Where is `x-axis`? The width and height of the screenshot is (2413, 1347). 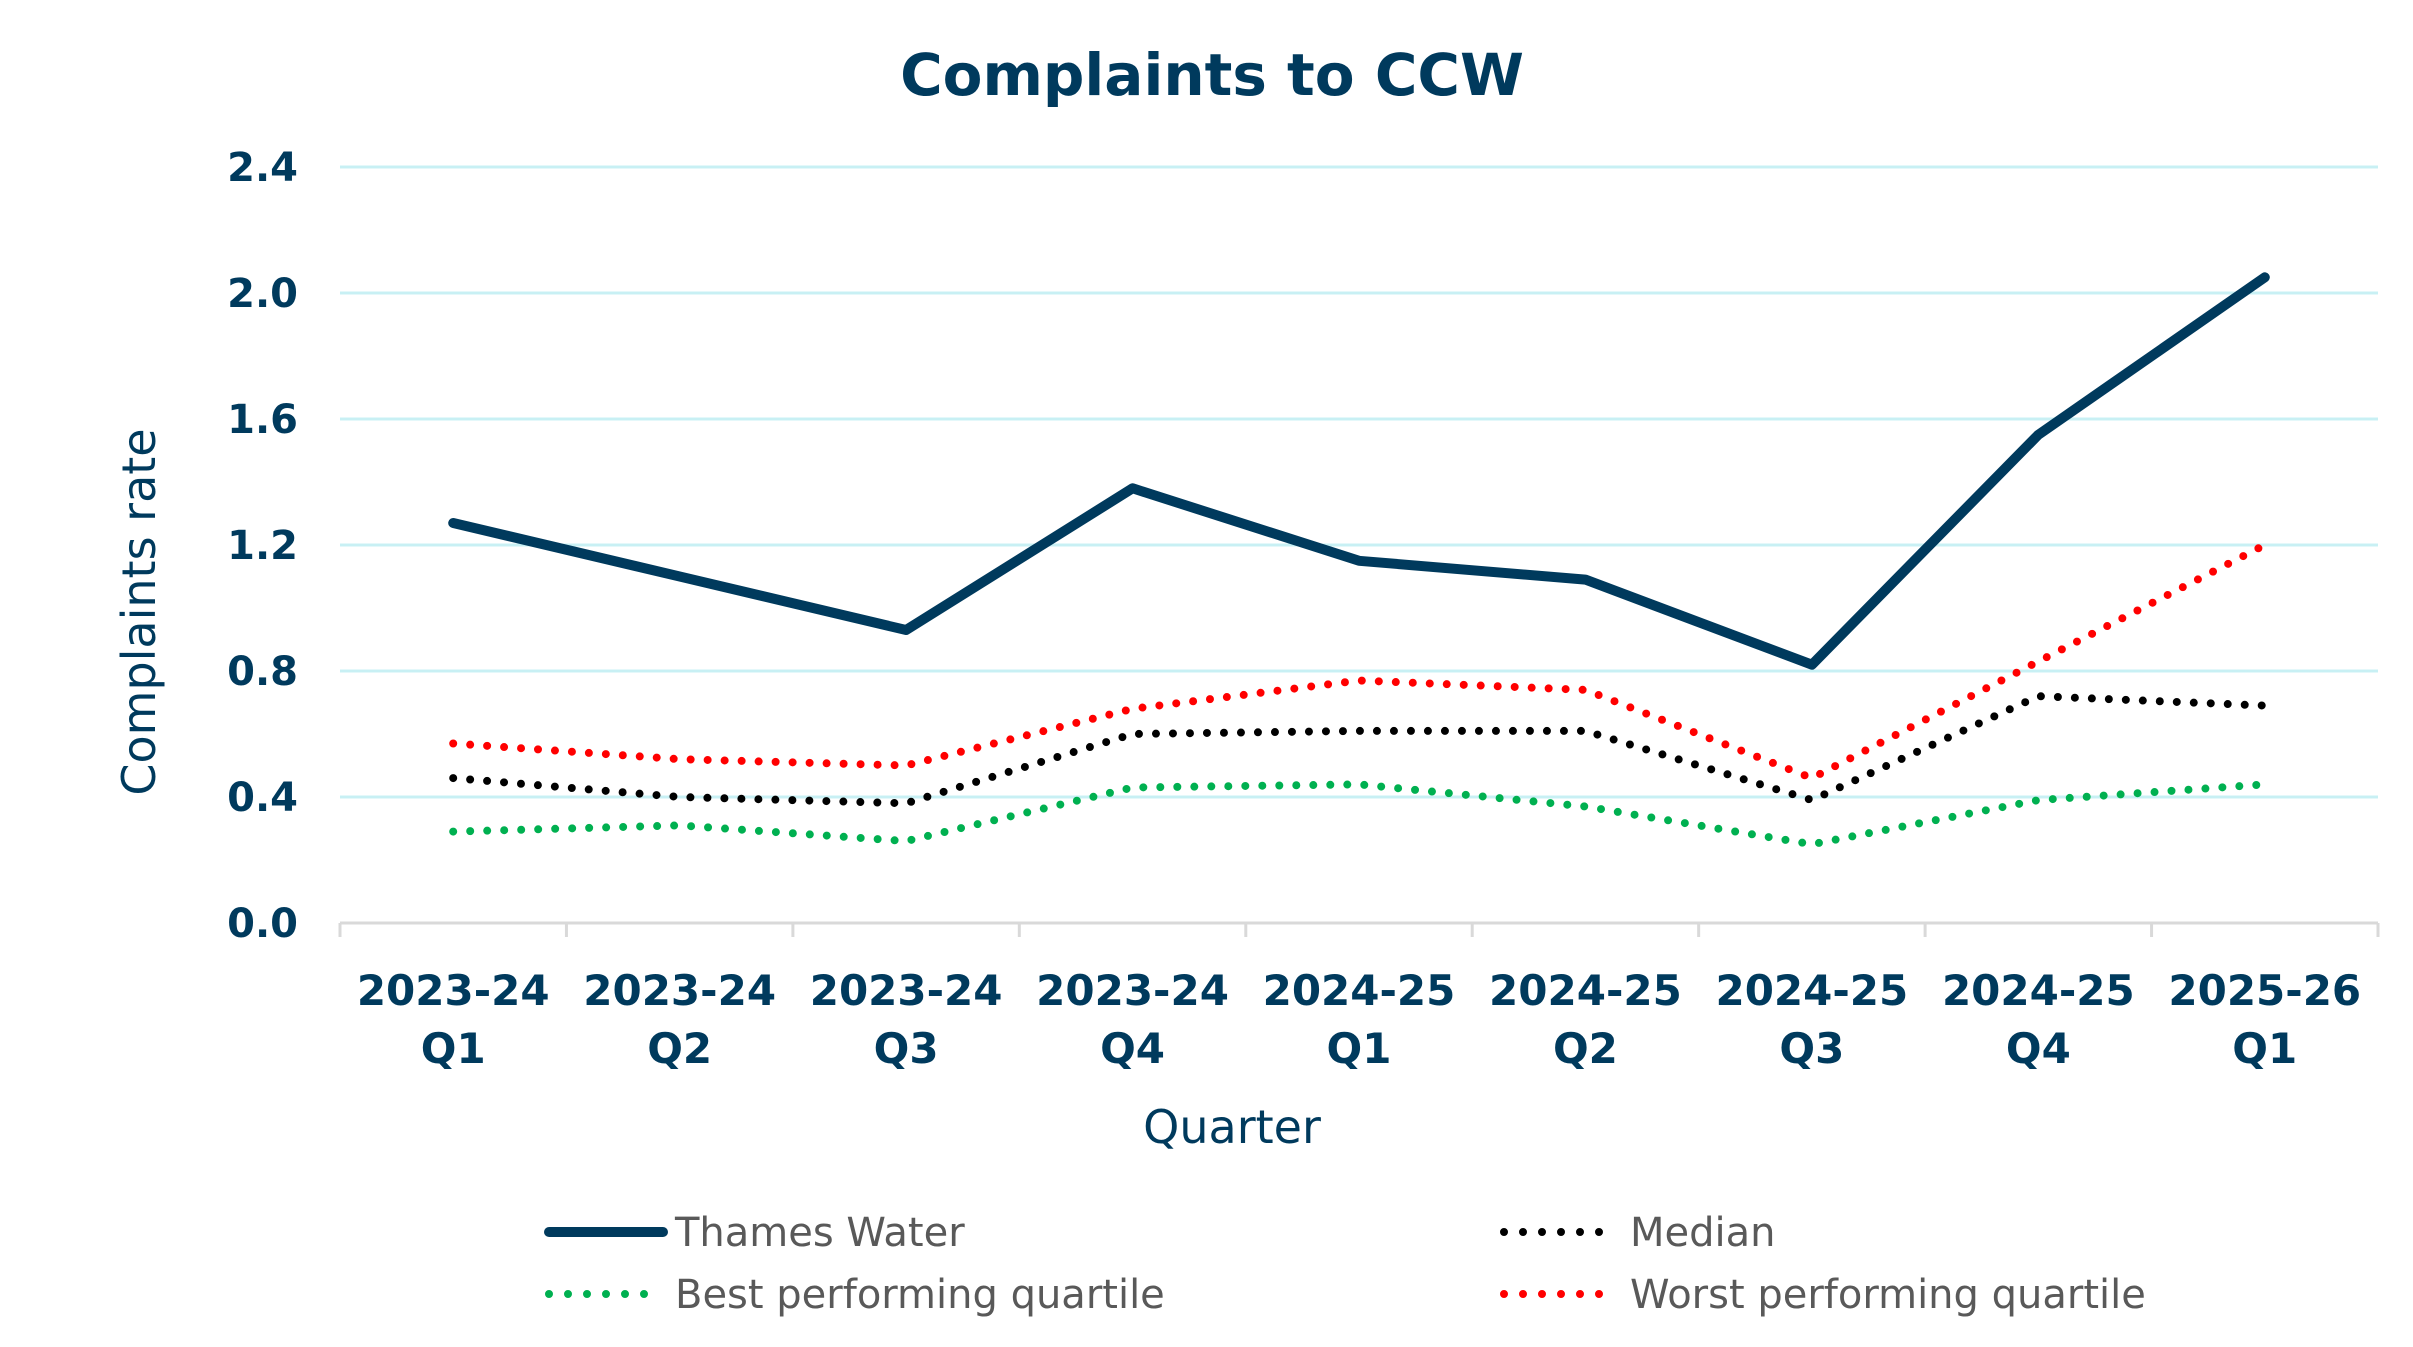 x-axis is located at coordinates (1359, 929).